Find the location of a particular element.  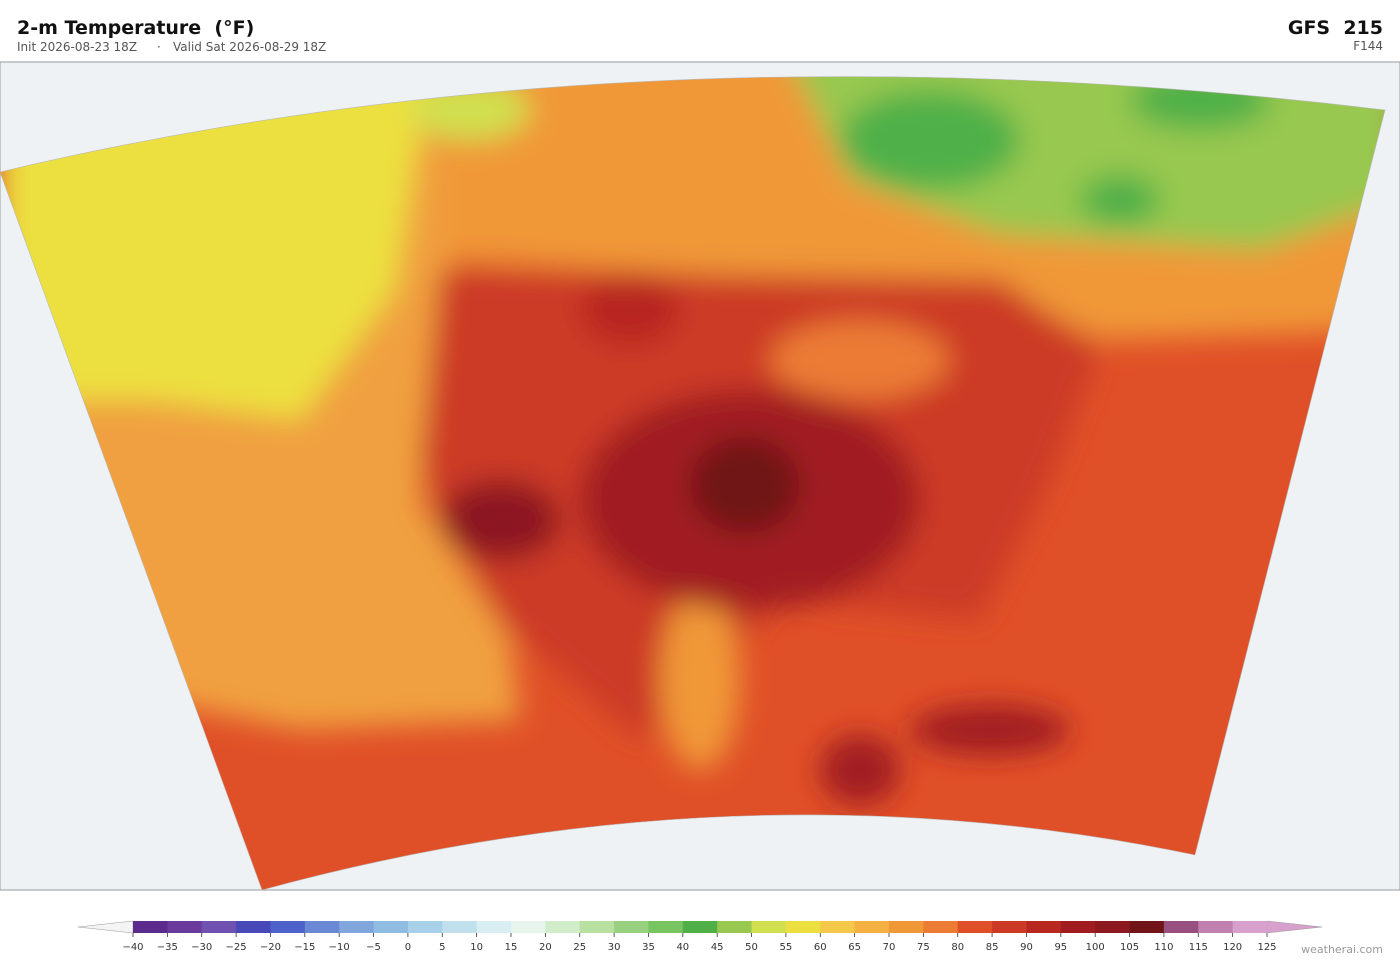

forecast-hour: F144 is located at coordinates (1368, 46).